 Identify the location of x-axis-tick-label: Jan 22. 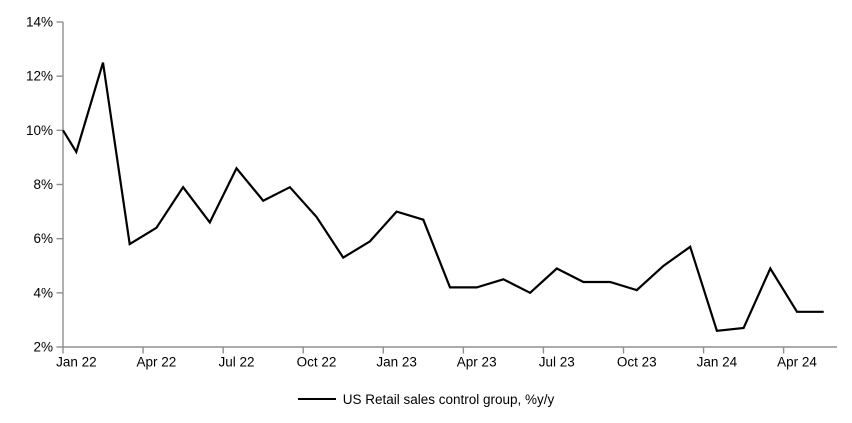
(76, 362).